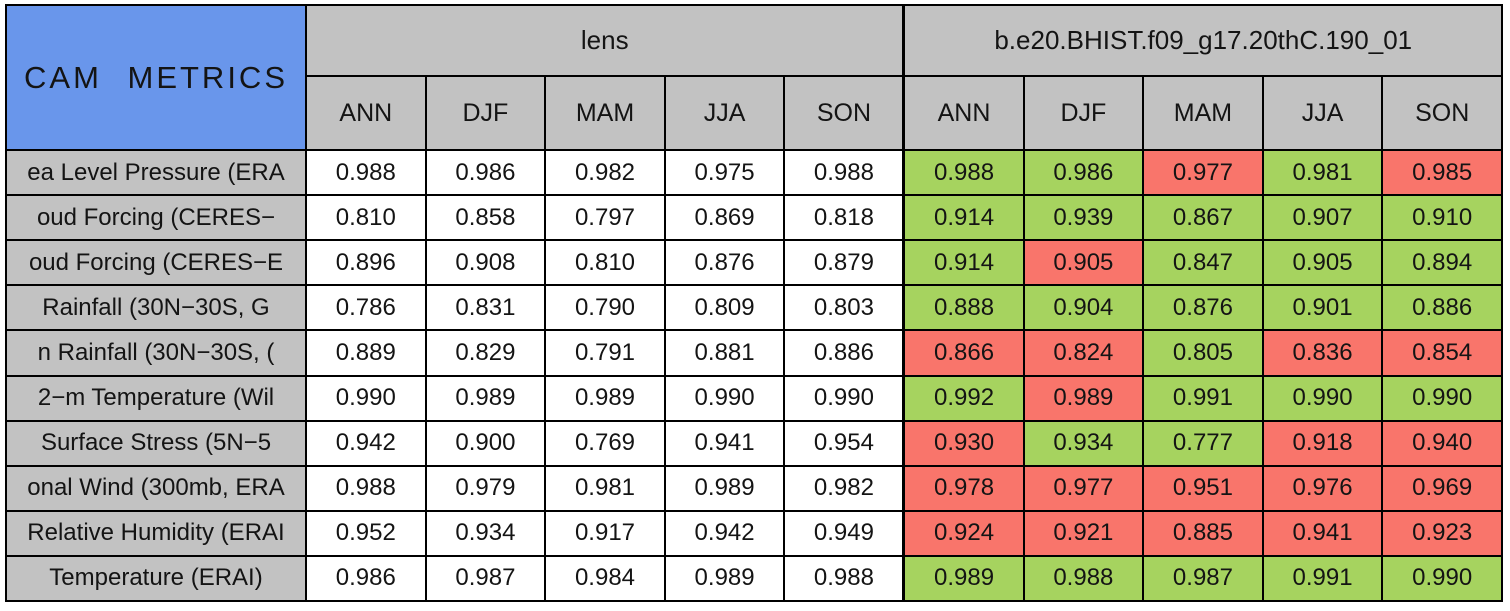  I want to click on lens-value: 0.954, so click(844, 443).